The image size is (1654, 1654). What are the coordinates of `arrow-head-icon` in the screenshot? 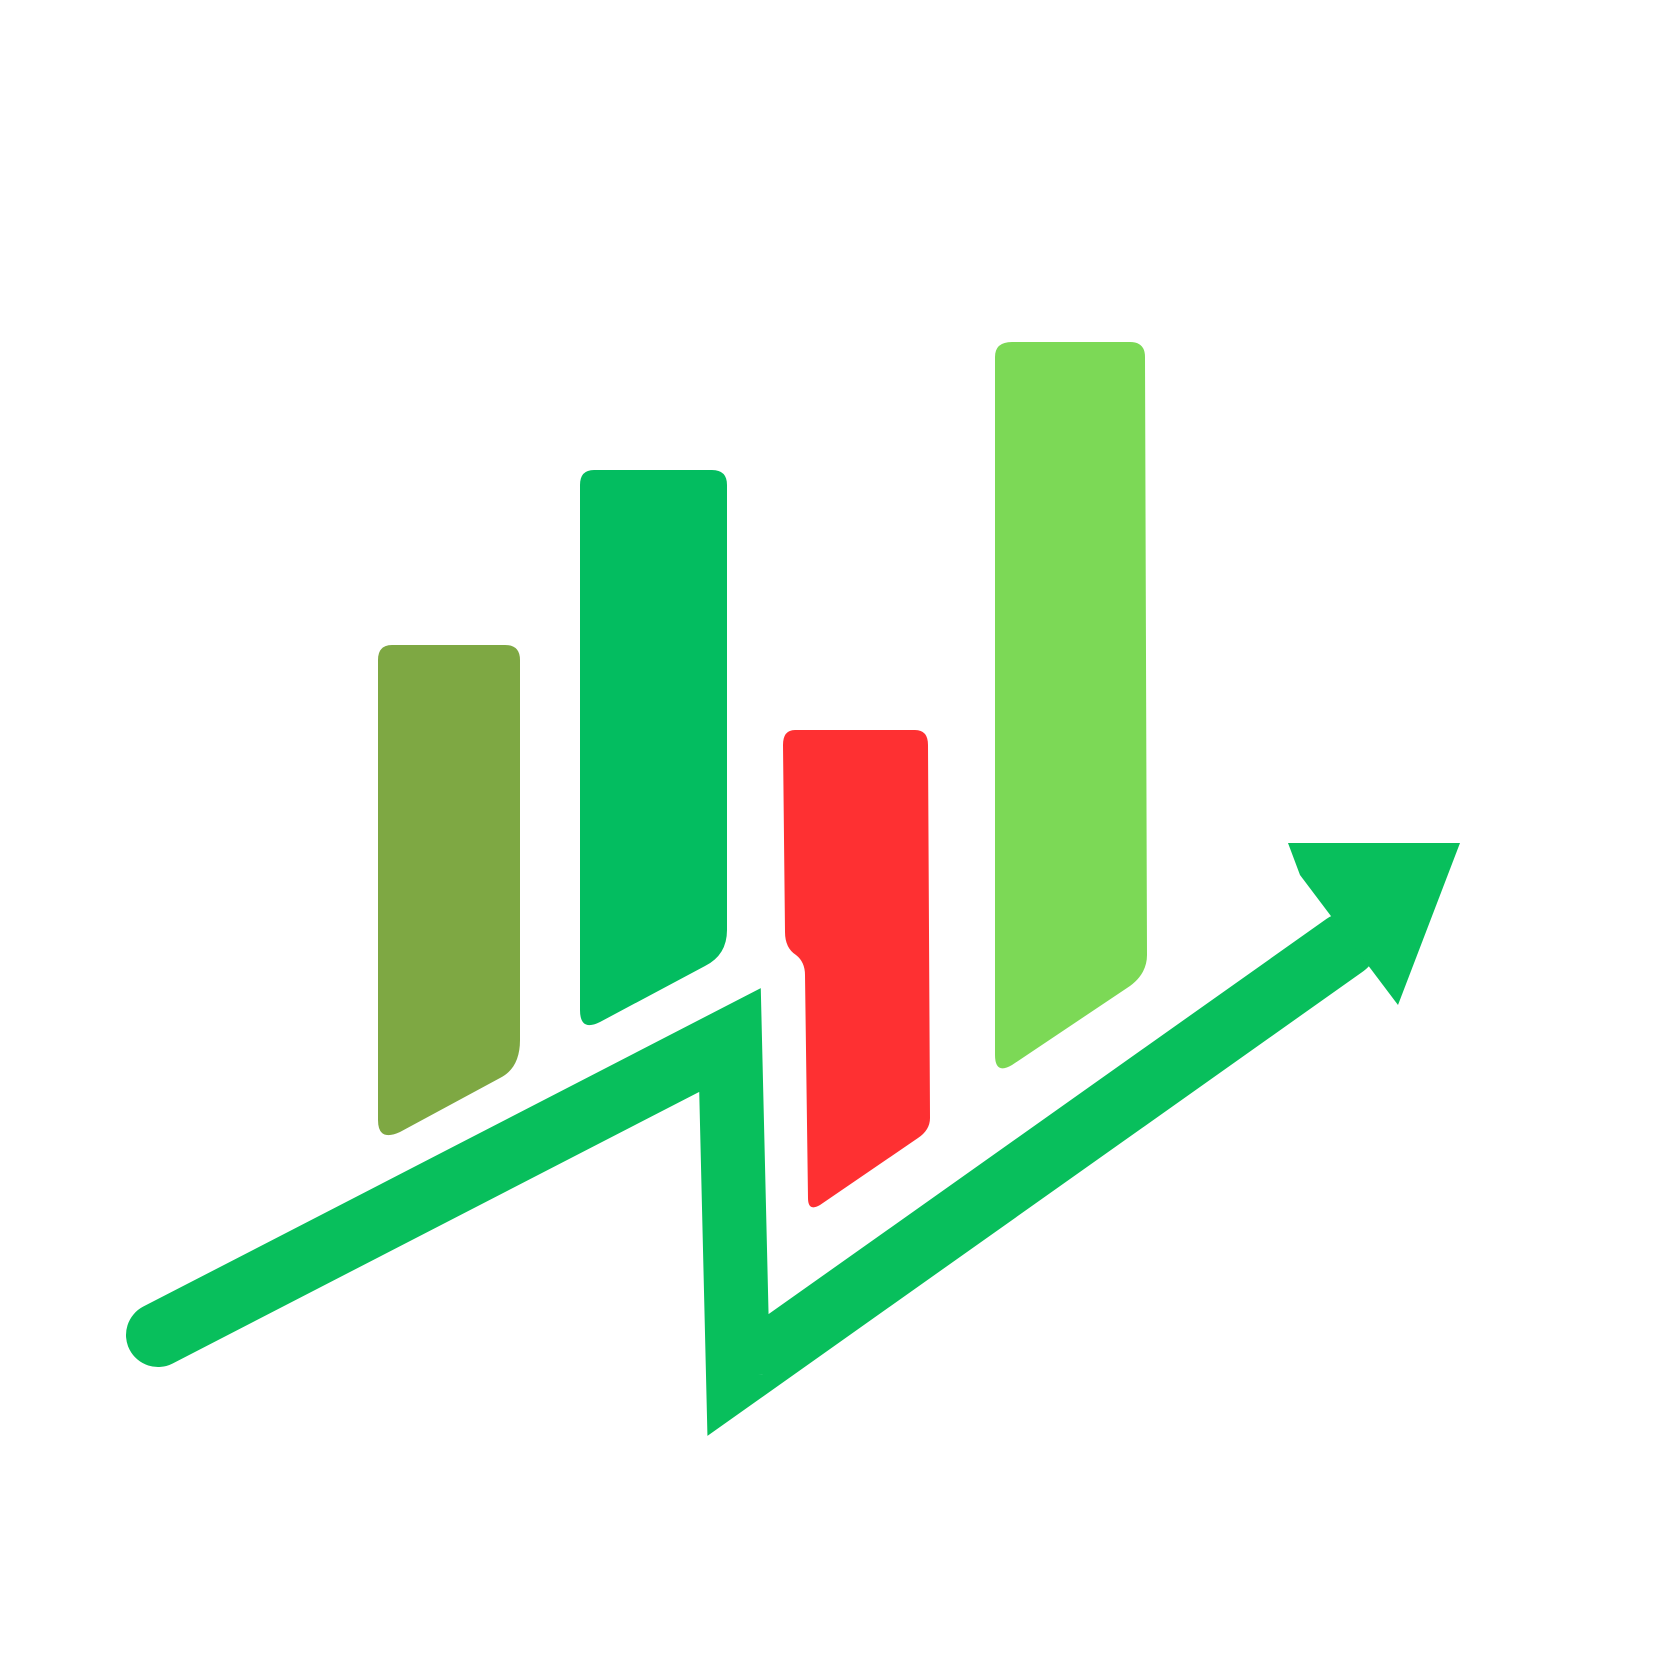 It's located at (1374, 924).